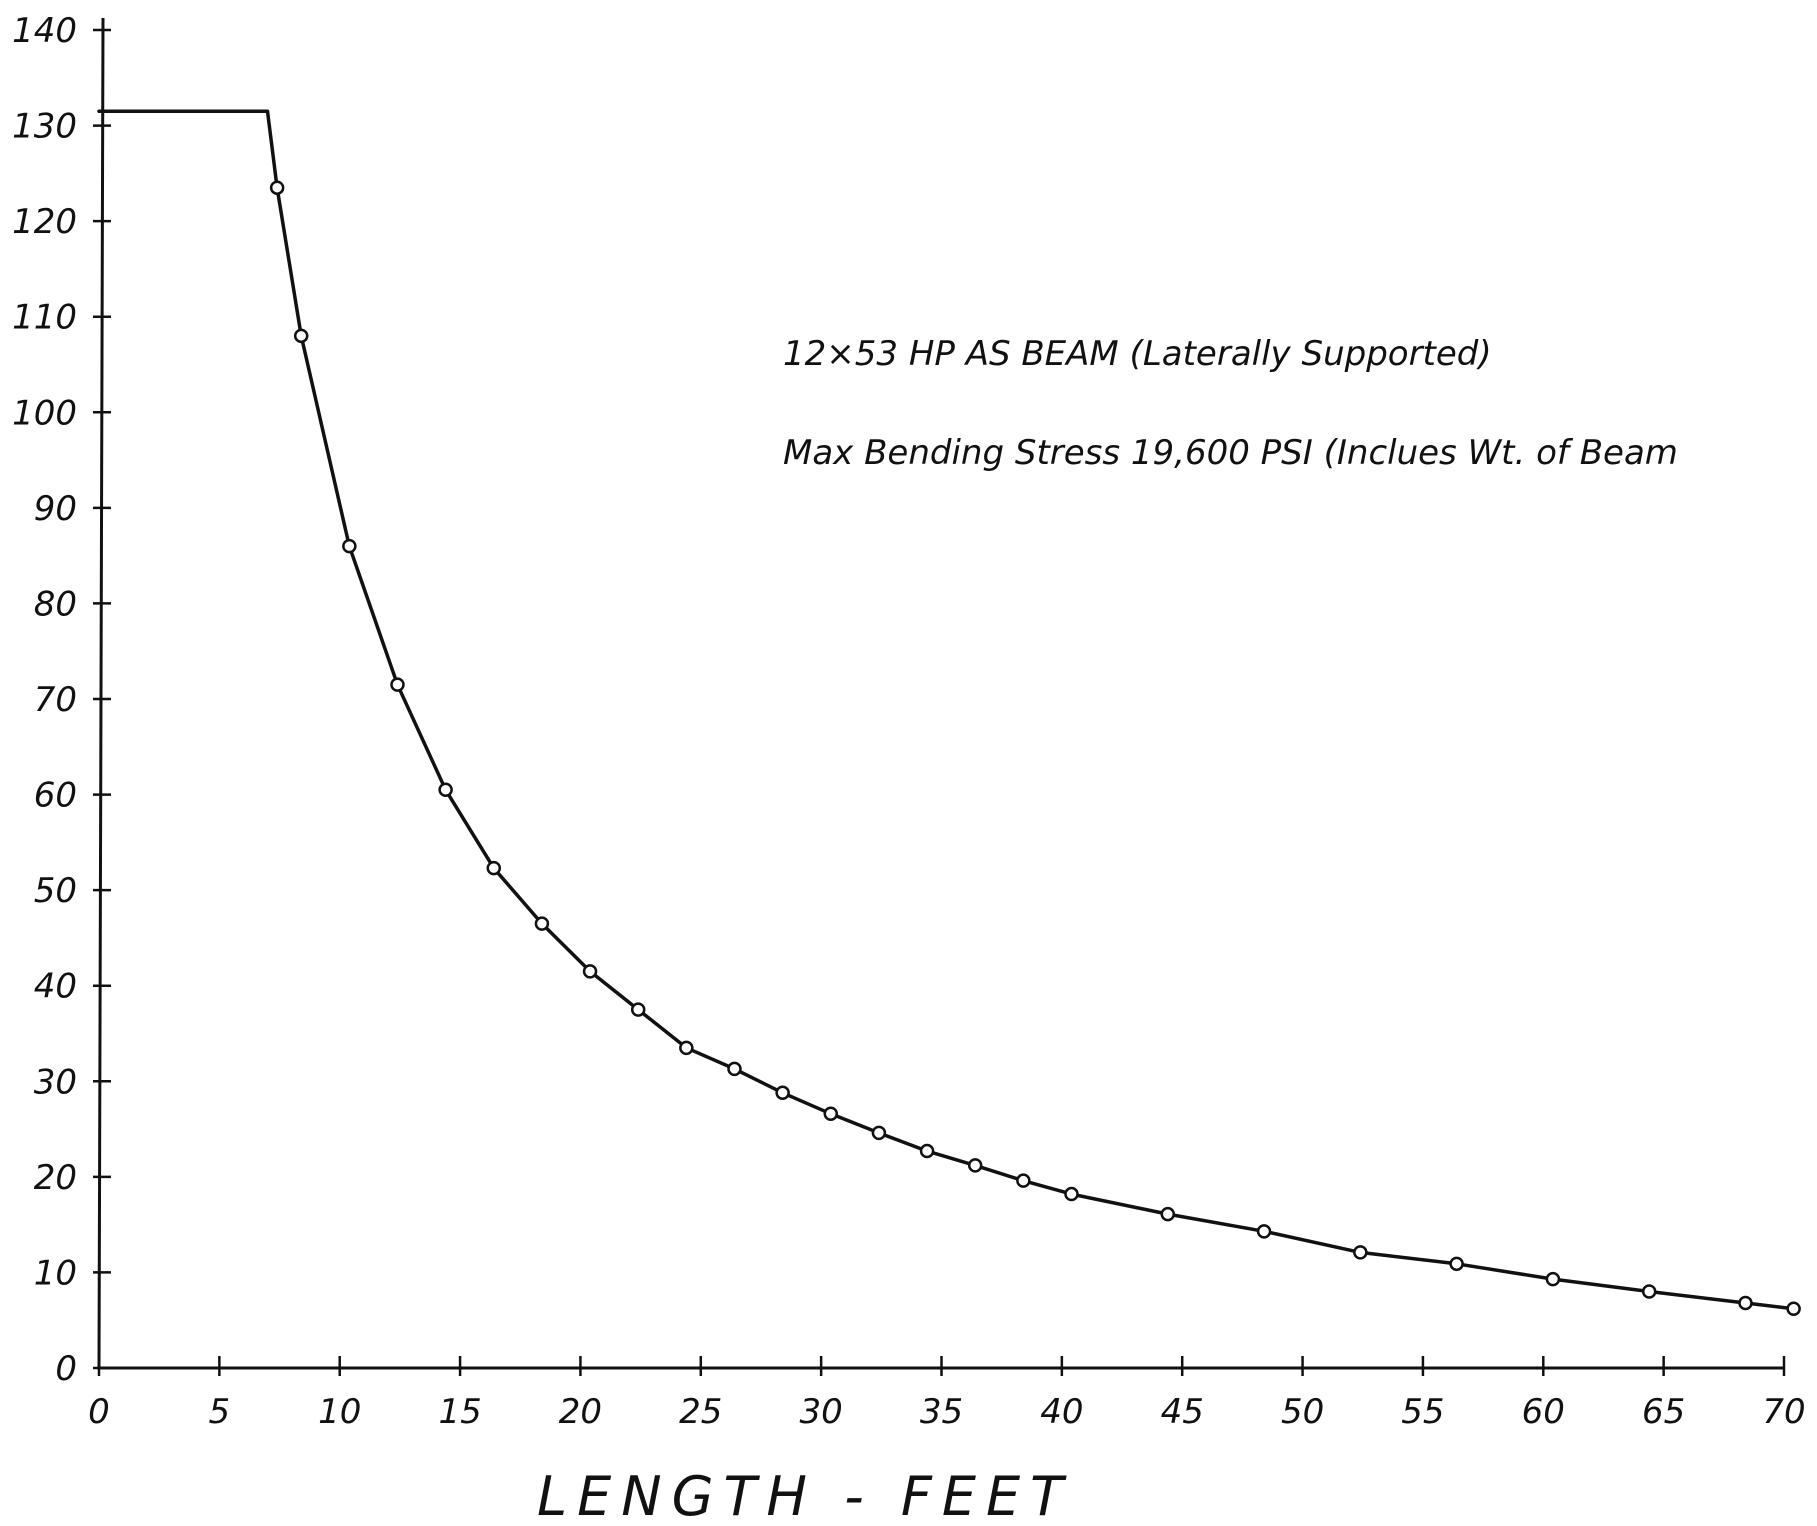 Image resolution: width=1817 pixels, height=1526 pixels. Describe the element at coordinates (55, 700) in the screenshot. I see `y-tick-label: 70` at that location.